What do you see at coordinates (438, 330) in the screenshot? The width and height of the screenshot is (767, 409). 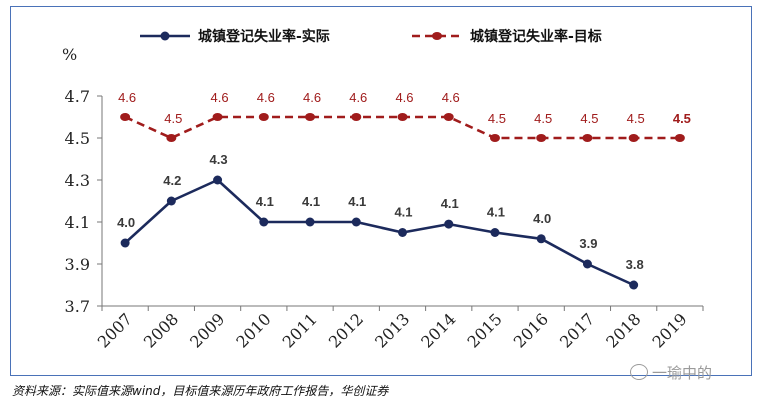 I see `x-tick-label: 2014` at bounding box center [438, 330].